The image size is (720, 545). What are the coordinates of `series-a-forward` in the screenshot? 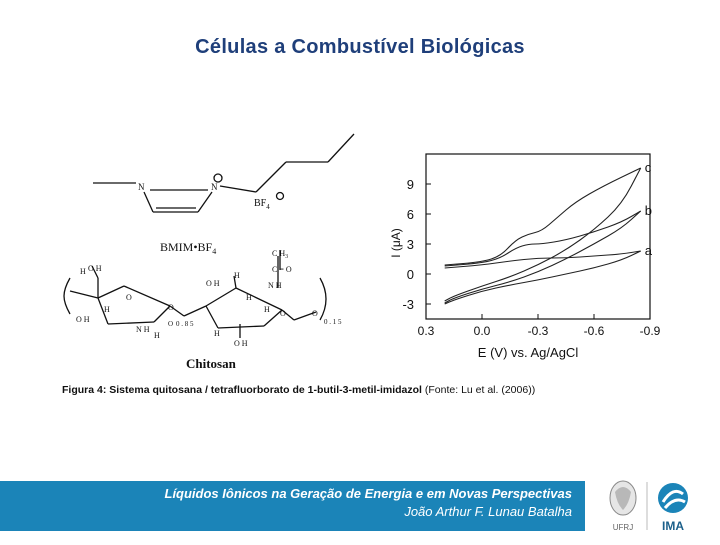 It's located at (542, 259).